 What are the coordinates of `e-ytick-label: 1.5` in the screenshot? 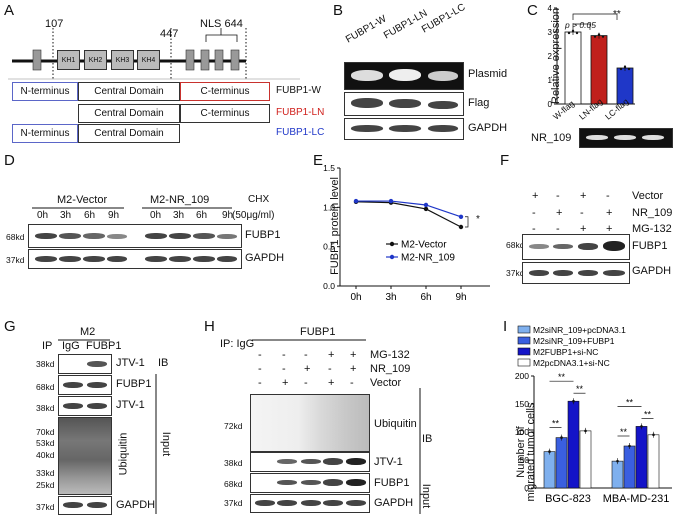 It's located at (329, 168).